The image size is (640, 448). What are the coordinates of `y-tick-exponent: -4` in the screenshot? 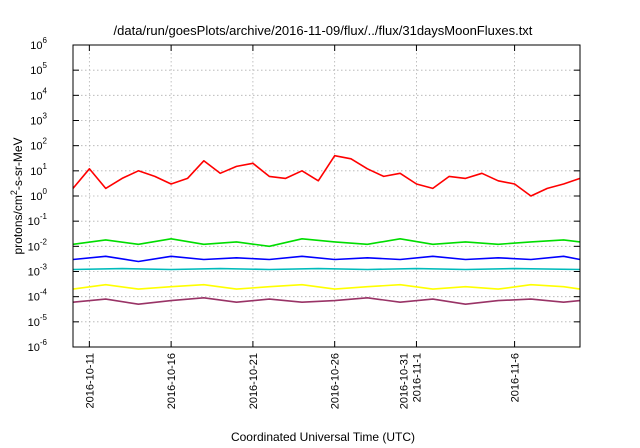 It's located at (44, 292).